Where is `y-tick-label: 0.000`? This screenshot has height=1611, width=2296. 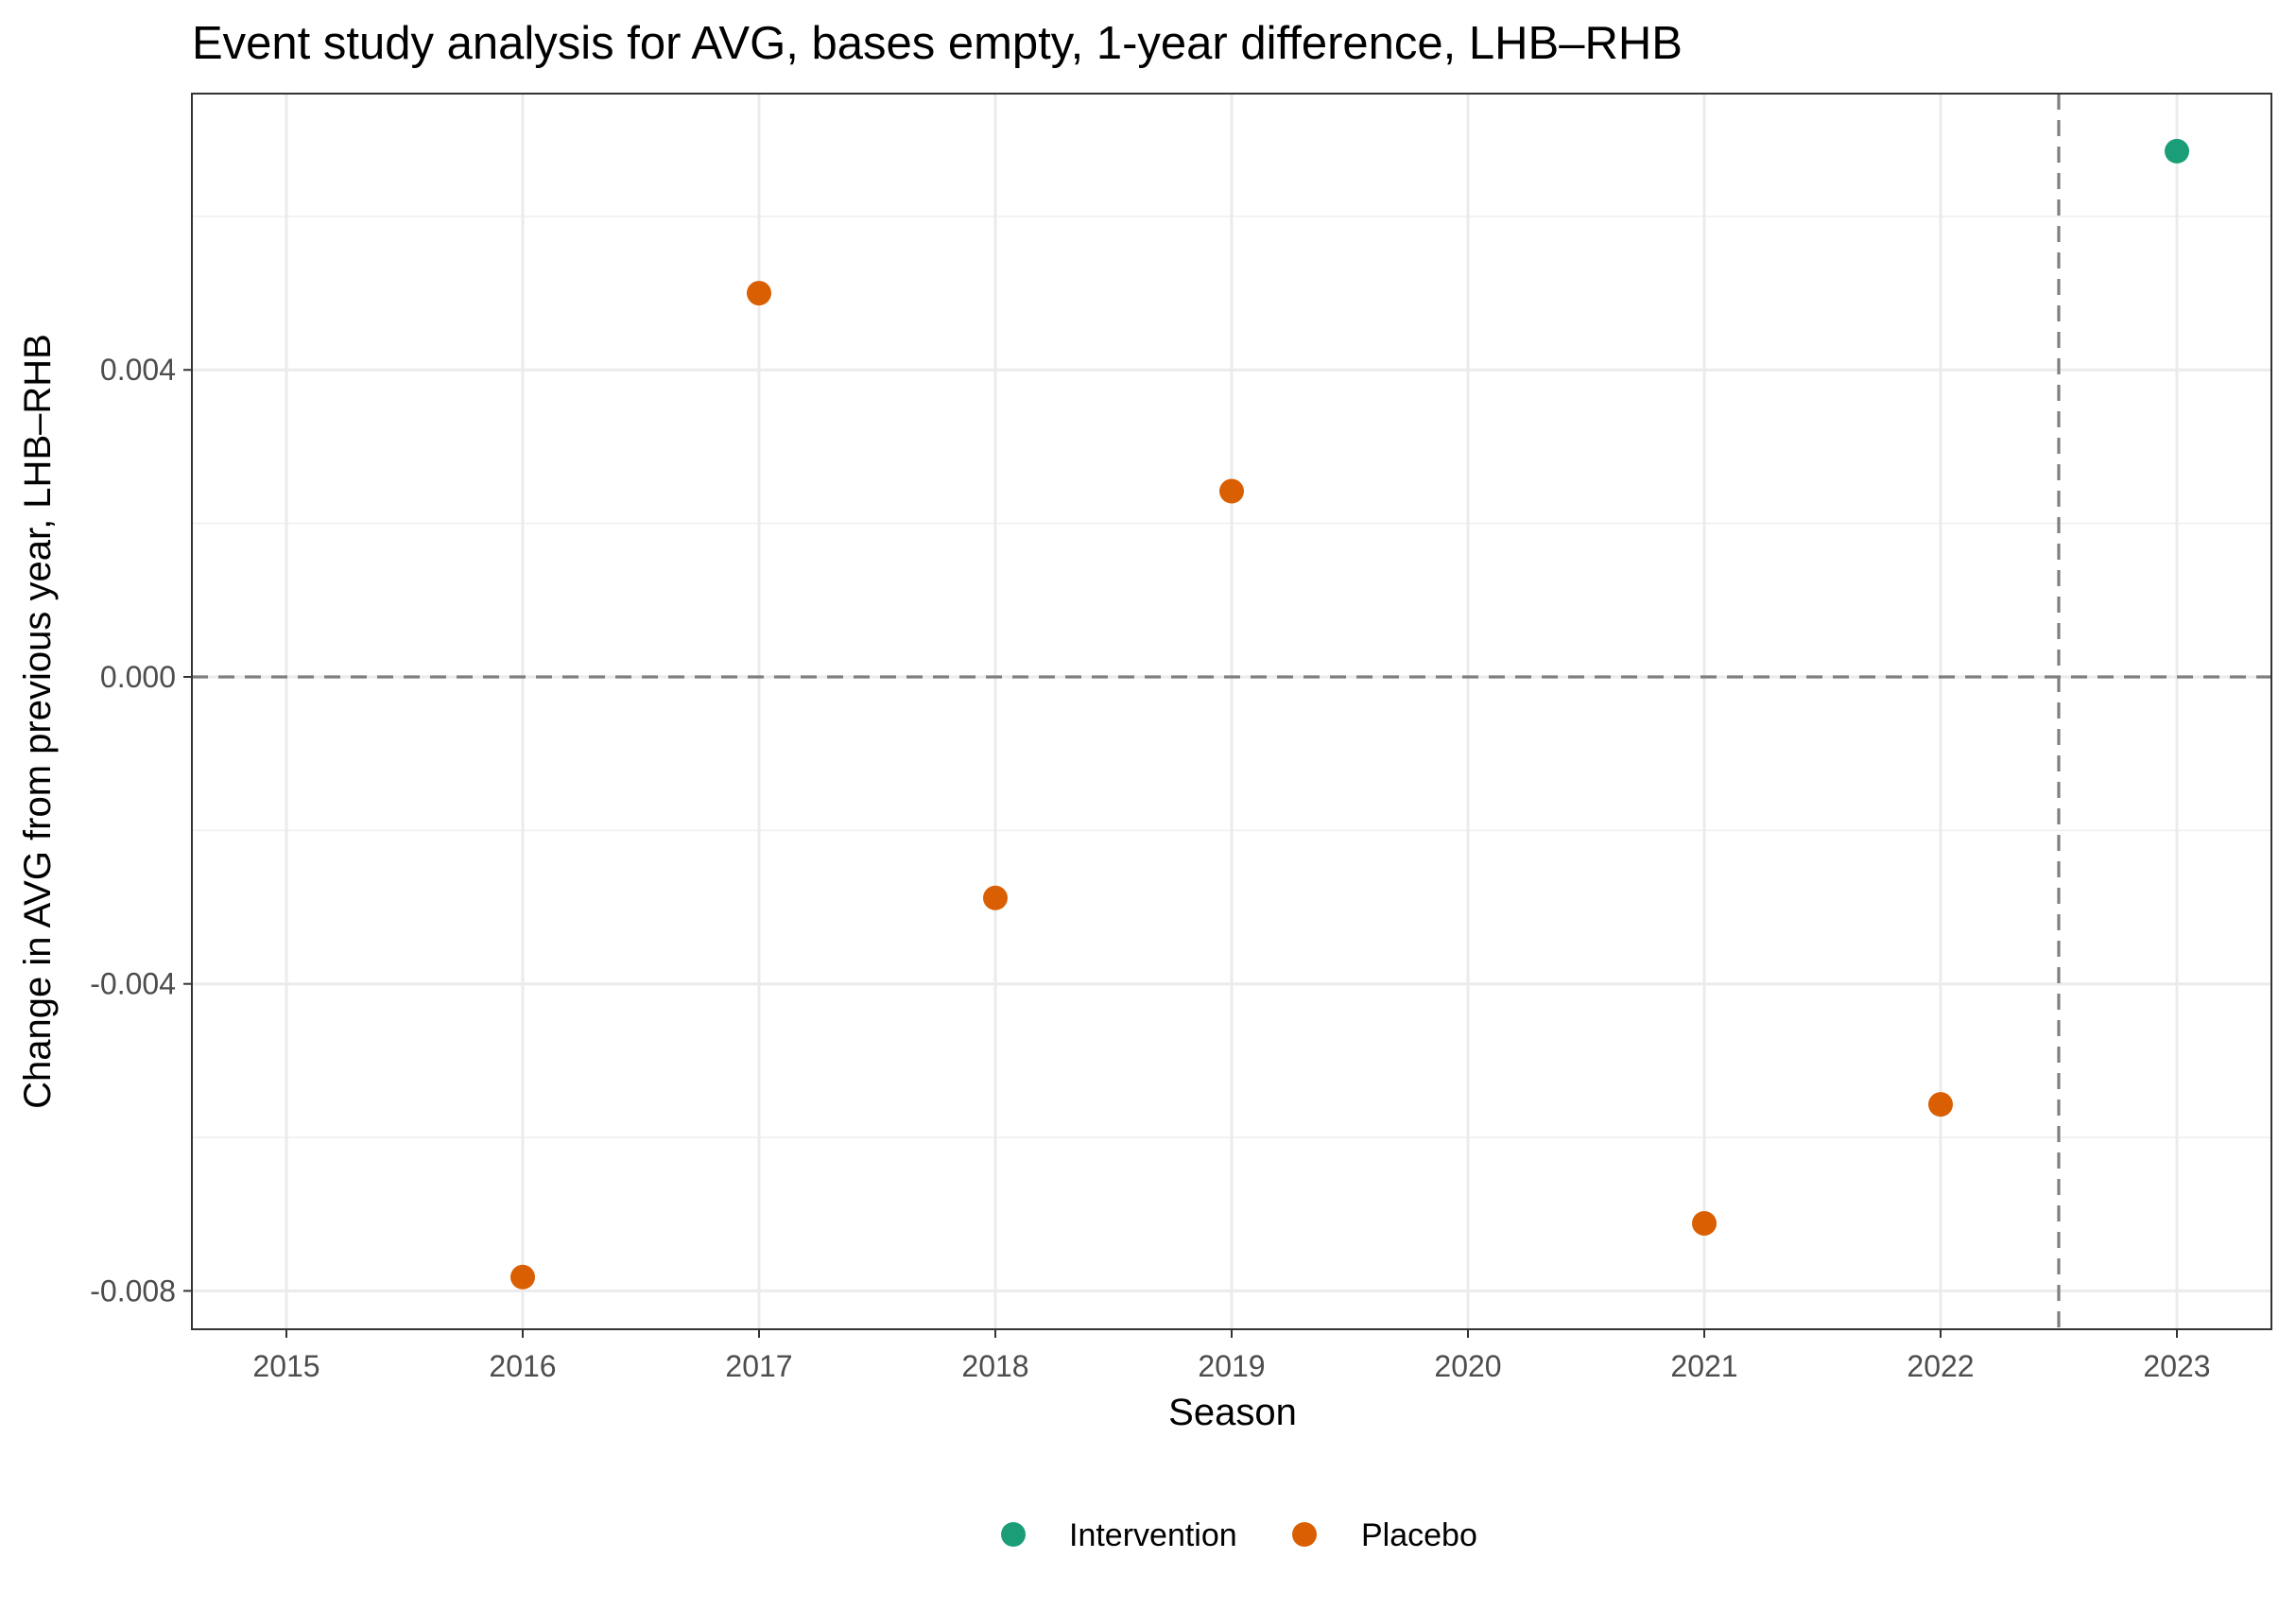 y-tick-label: 0.000 is located at coordinates (138, 677).